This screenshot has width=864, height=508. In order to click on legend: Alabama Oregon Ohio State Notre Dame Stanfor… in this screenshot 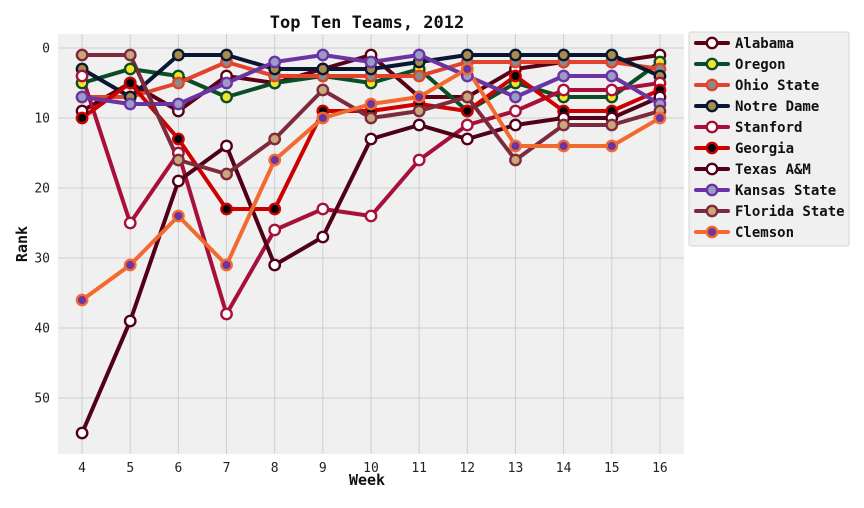, I will do `click(769, 139)`.